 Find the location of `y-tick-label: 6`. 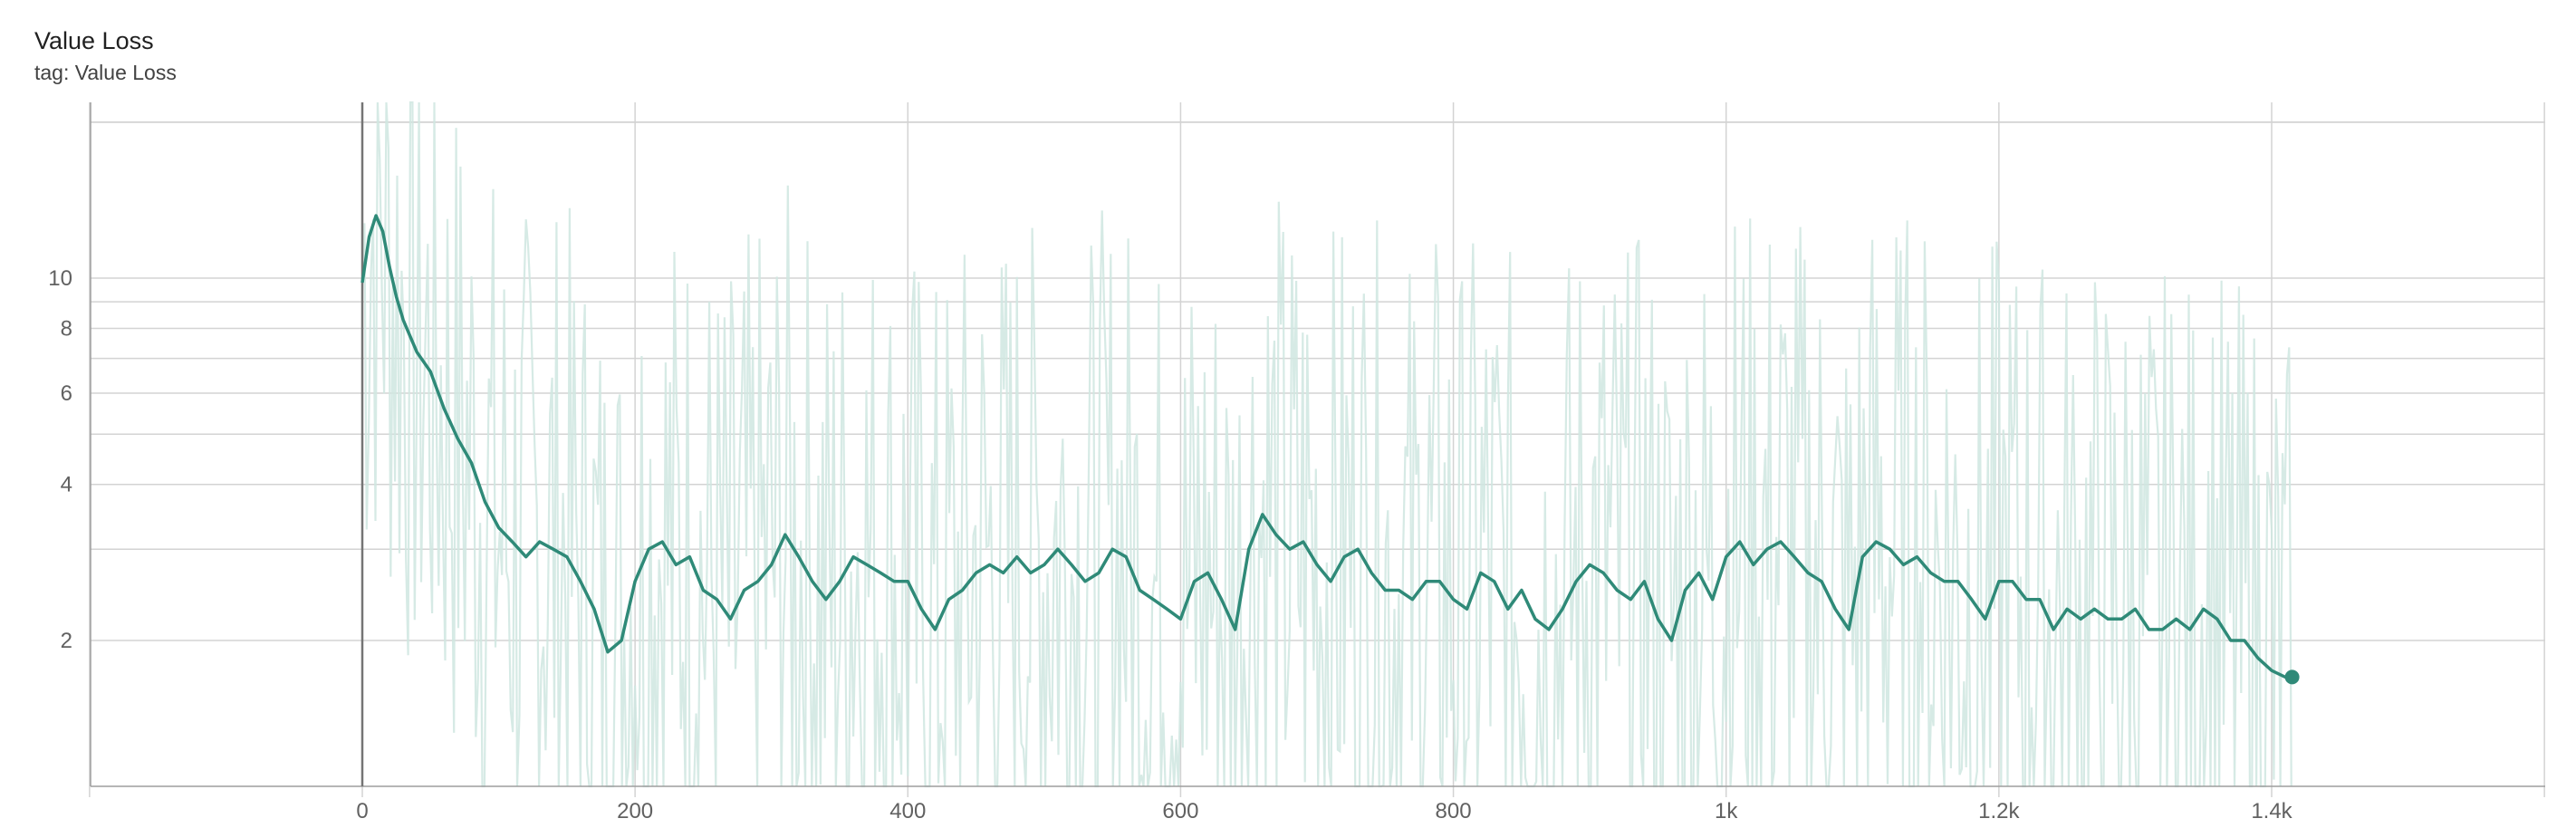

y-tick-label: 6 is located at coordinates (66, 393).